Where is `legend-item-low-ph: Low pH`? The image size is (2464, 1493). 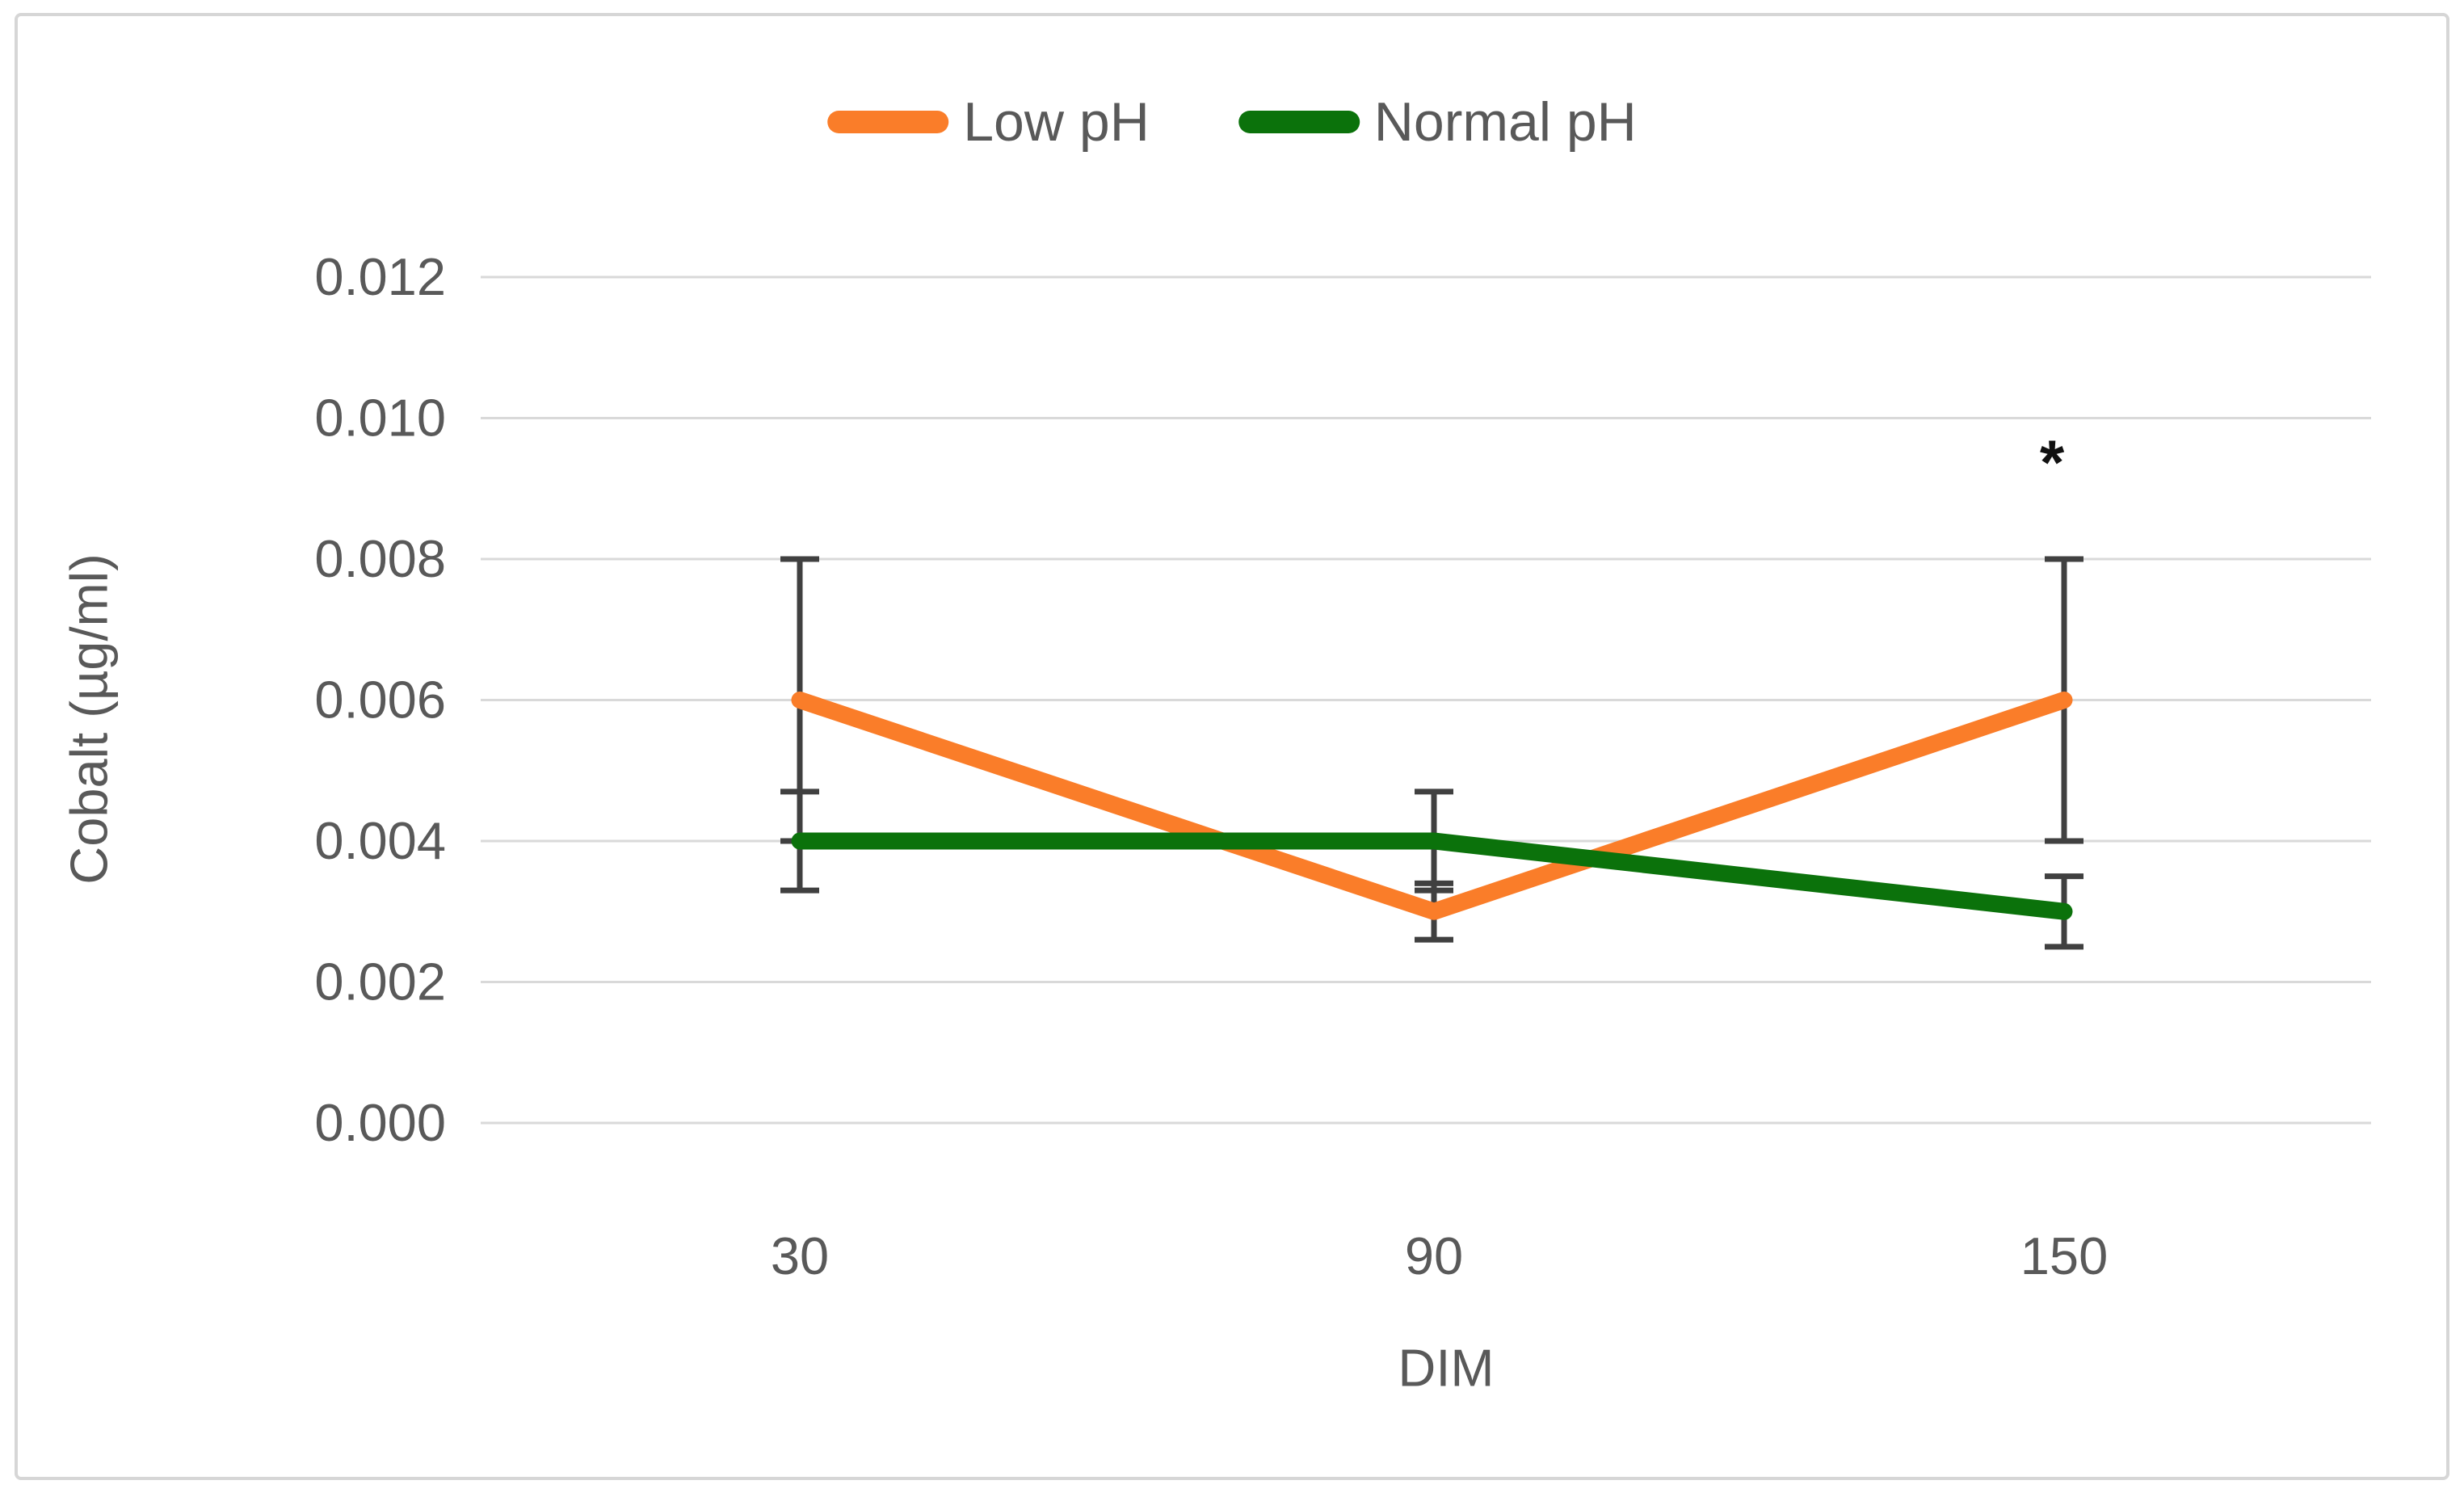 legend-item-low-ph: Low pH is located at coordinates (988, 122).